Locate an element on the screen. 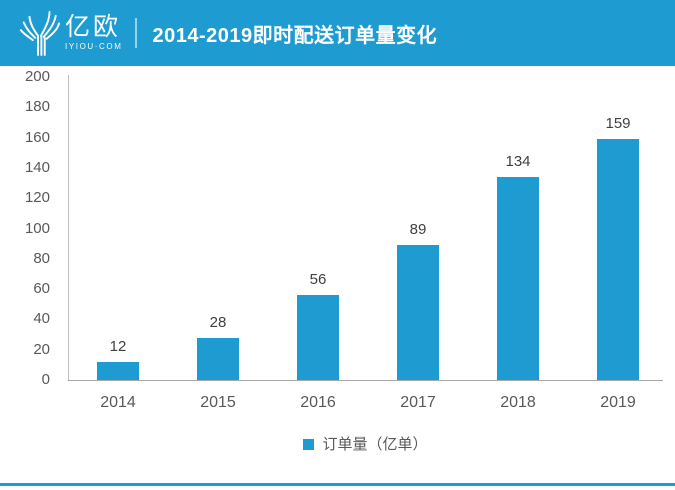 The image size is (675, 490). chart-title: 2014-2019即时配送订单量变化 is located at coordinates (295, 35).